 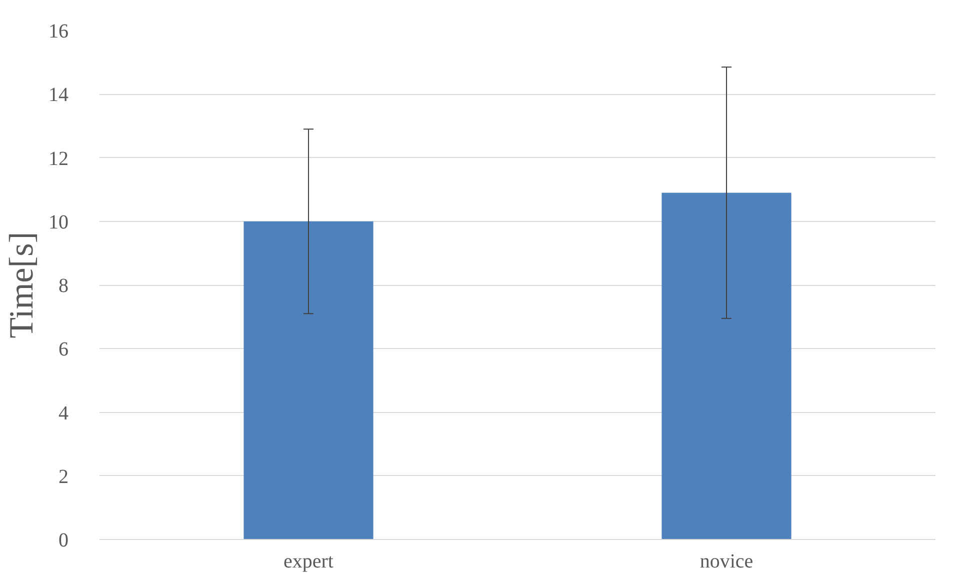 I want to click on y-tick-label: 12, so click(x=58, y=159).